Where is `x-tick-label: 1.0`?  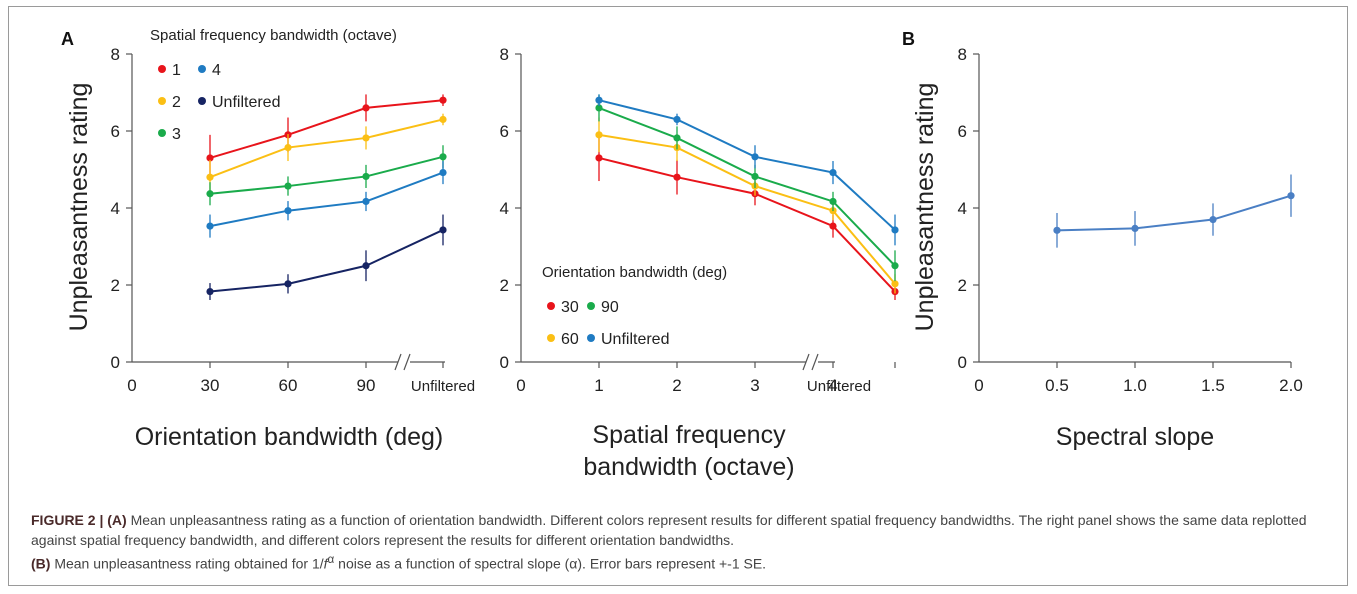
x-tick-label: 1.0 is located at coordinates (1135, 385).